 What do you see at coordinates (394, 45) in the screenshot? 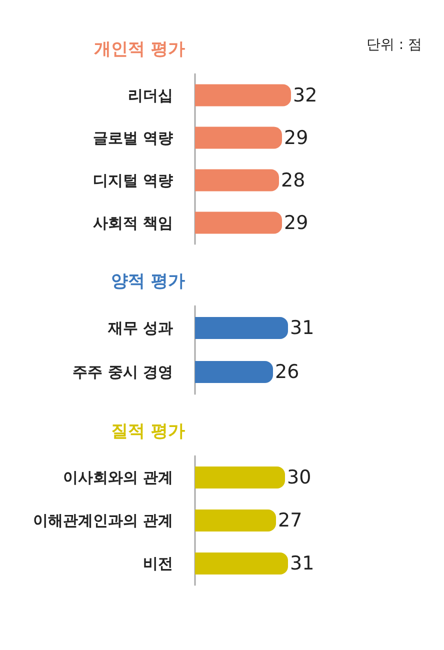
I see `text: 단위 : 점` at bounding box center [394, 45].